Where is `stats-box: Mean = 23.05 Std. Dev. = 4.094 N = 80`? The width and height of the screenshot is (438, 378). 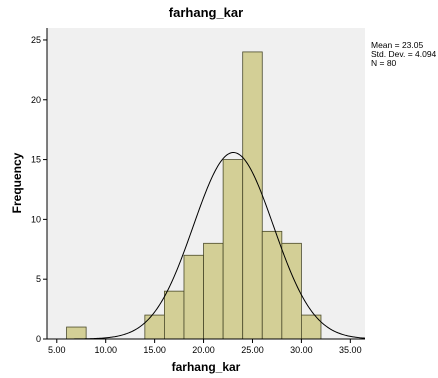 stats-box: Mean = 23.05 Std. Dev. = 4.094 N = 80 is located at coordinates (404, 54).